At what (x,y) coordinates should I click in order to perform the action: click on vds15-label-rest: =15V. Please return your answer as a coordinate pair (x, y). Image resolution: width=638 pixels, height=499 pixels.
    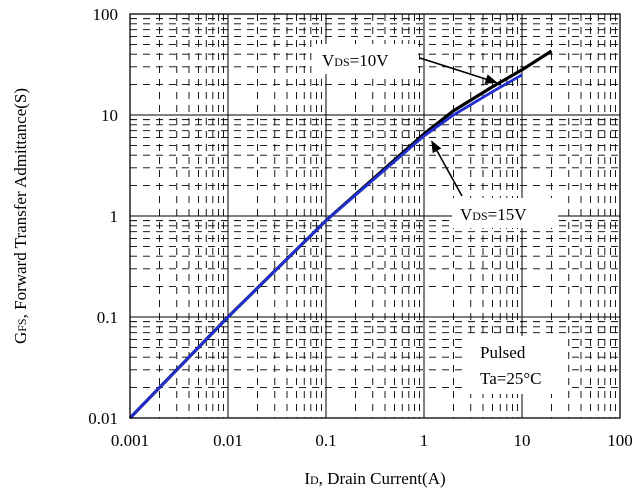
    Looking at the image, I should click on (508, 214).